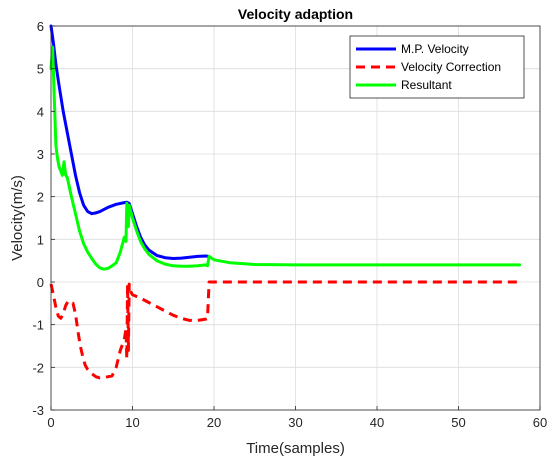  Describe the element at coordinates (38, 367) in the screenshot. I see `y-tick-label: -2` at that location.